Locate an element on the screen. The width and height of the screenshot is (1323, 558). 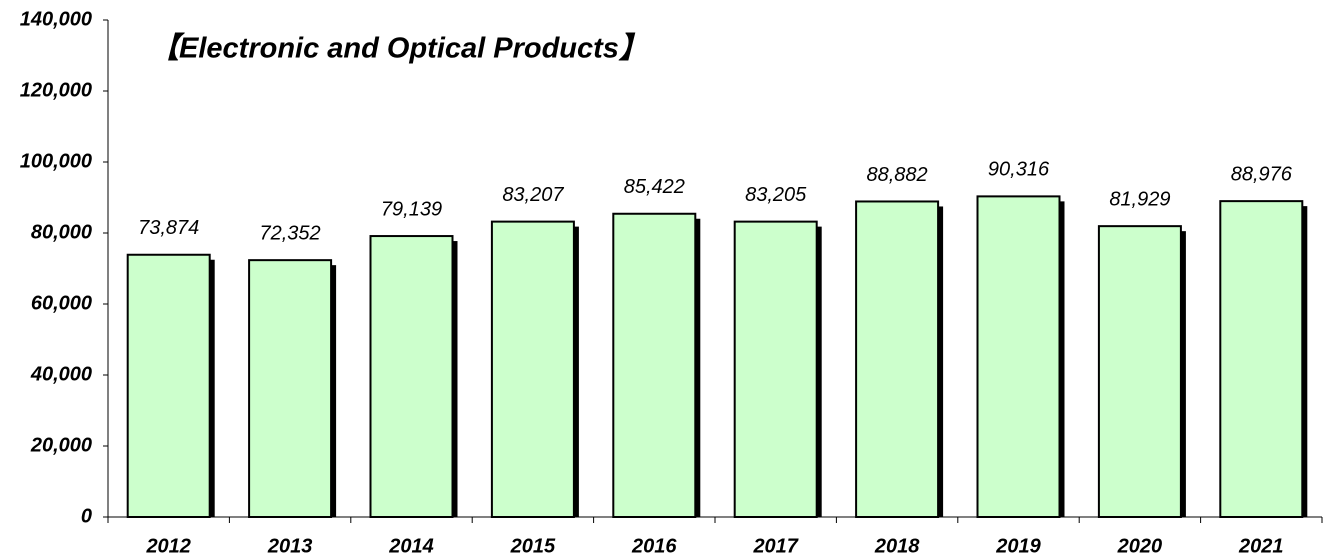
y-tick-label: 60,000 is located at coordinates (61, 303).